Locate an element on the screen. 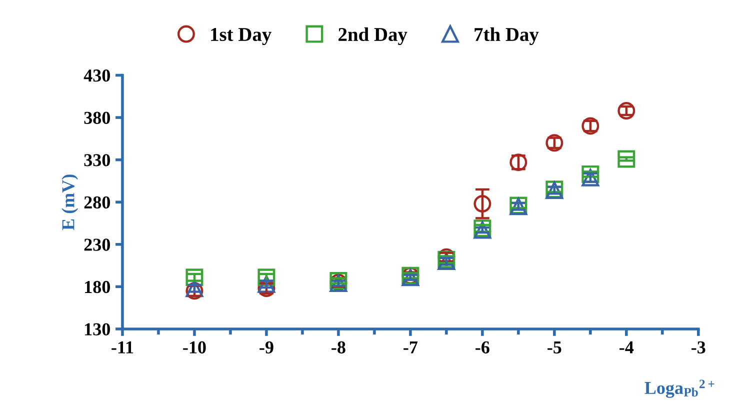 This screenshot has width=729, height=418. x-axis-title: Loga$_{Pb}$$^{2+}$ is located at coordinates (679, 389).